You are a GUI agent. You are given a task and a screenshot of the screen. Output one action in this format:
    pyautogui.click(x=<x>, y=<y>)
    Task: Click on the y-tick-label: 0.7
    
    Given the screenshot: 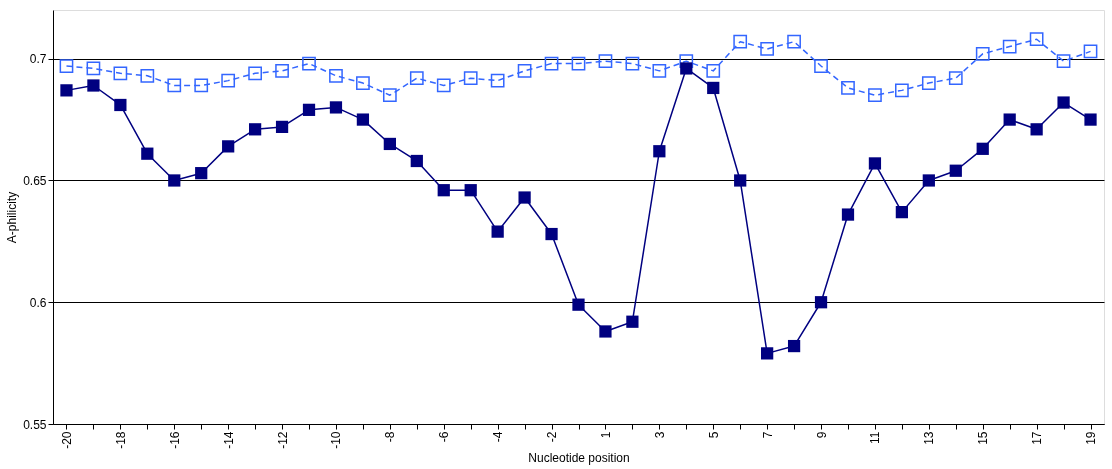 What is the action you would take?
    pyautogui.click(x=38, y=59)
    